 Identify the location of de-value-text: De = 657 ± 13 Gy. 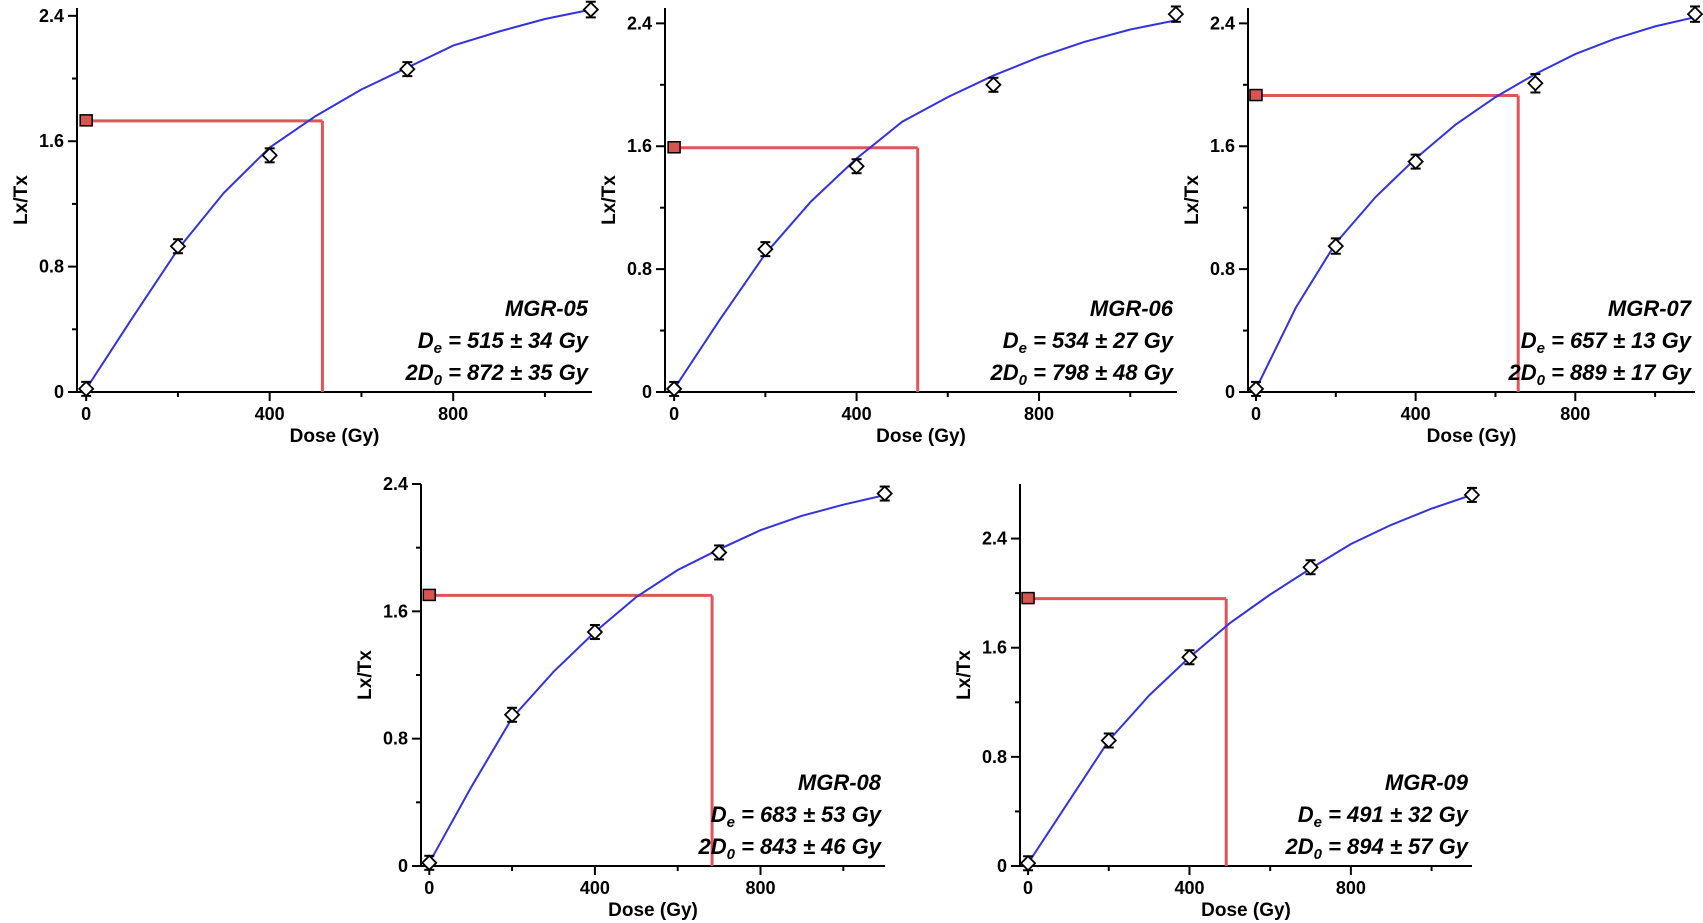
(1607, 342).